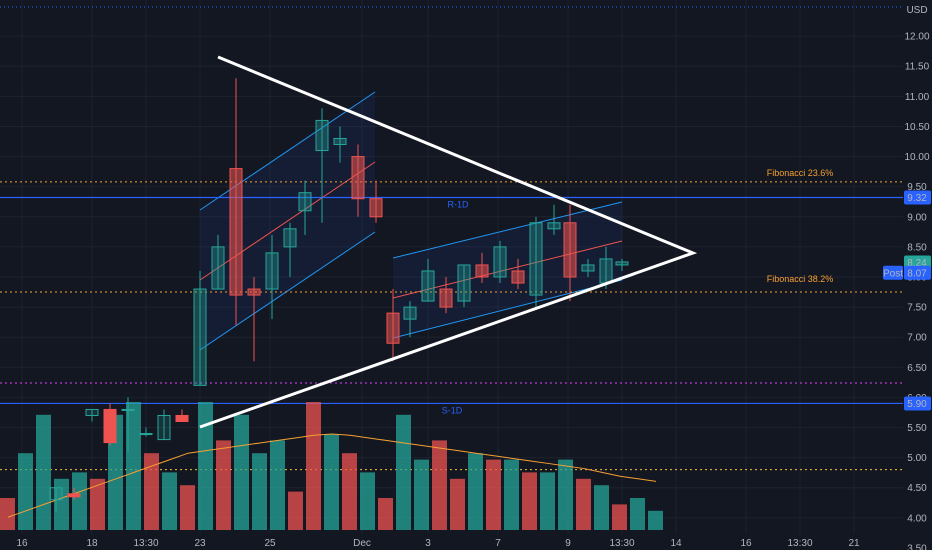 The height and width of the screenshot is (550, 932). I want to click on post-price-badge, so click(917, 272).